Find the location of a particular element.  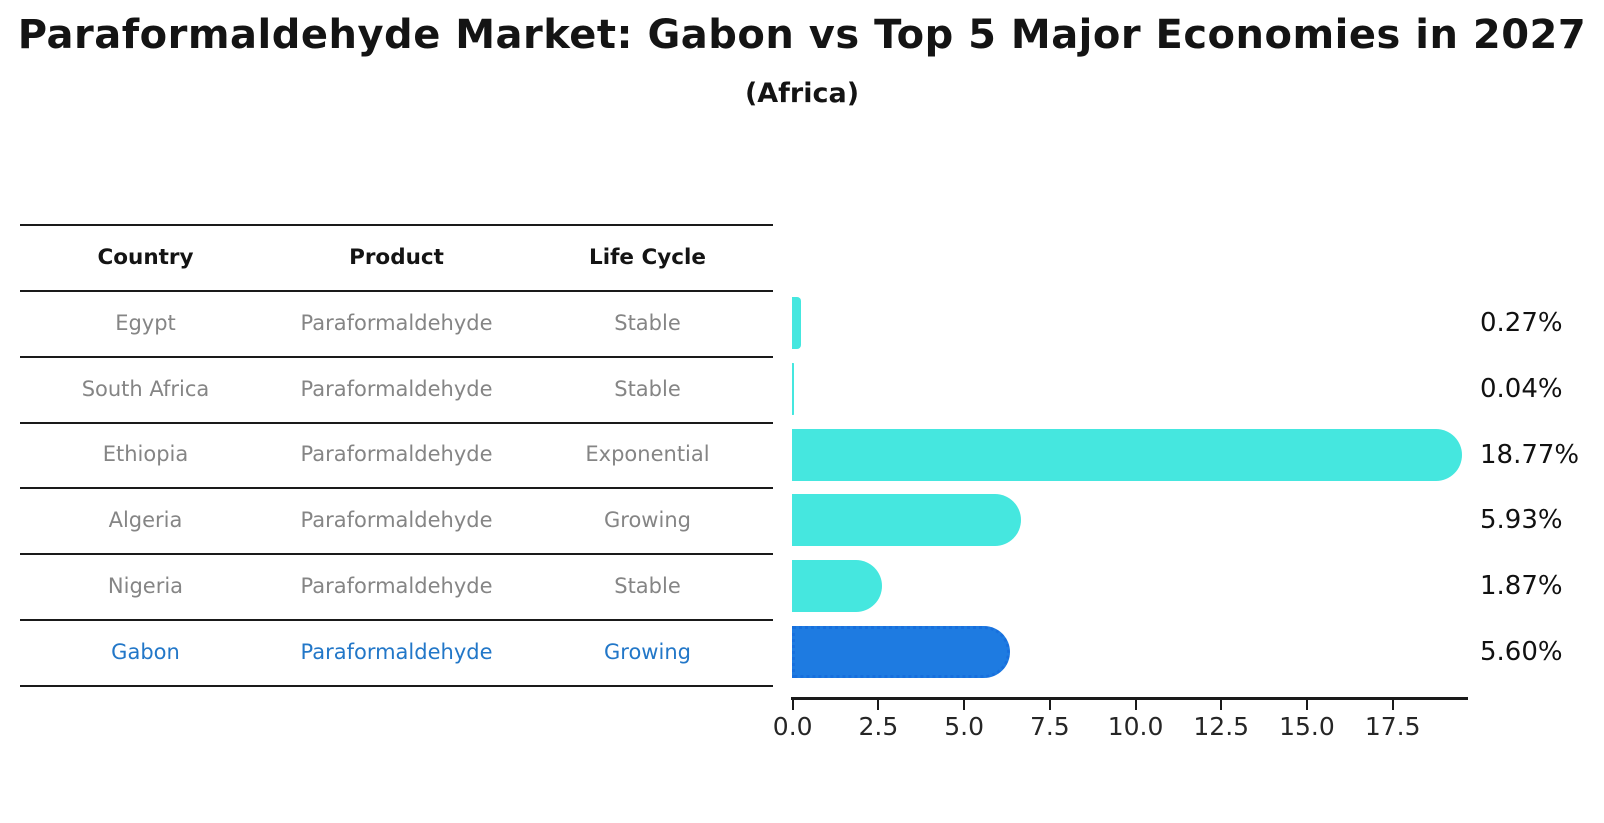

table-cell-country: Ethiopia is located at coordinates (145, 454).